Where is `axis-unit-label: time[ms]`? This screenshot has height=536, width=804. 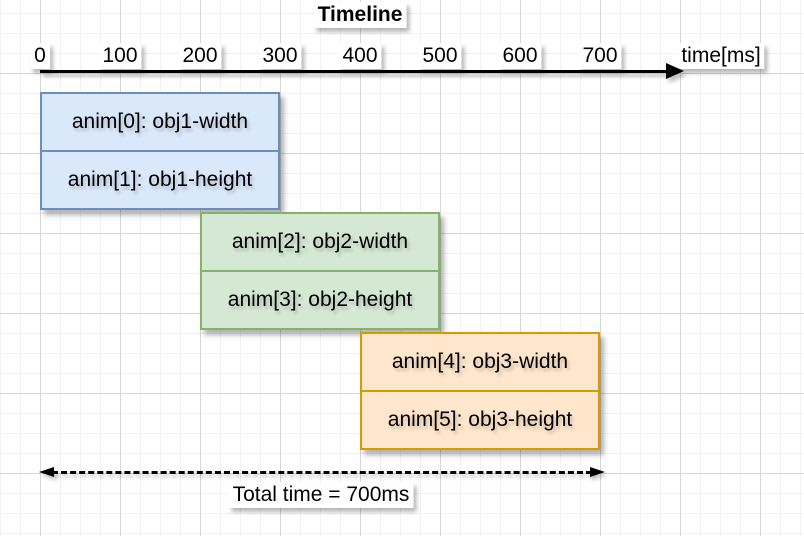 axis-unit-label: time[ms] is located at coordinates (721, 56).